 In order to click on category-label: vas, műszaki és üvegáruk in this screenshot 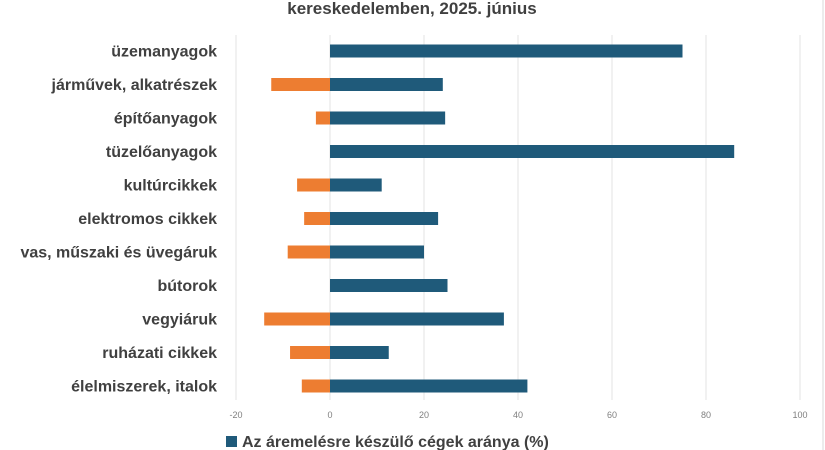, I will do `click(118, 253)`.